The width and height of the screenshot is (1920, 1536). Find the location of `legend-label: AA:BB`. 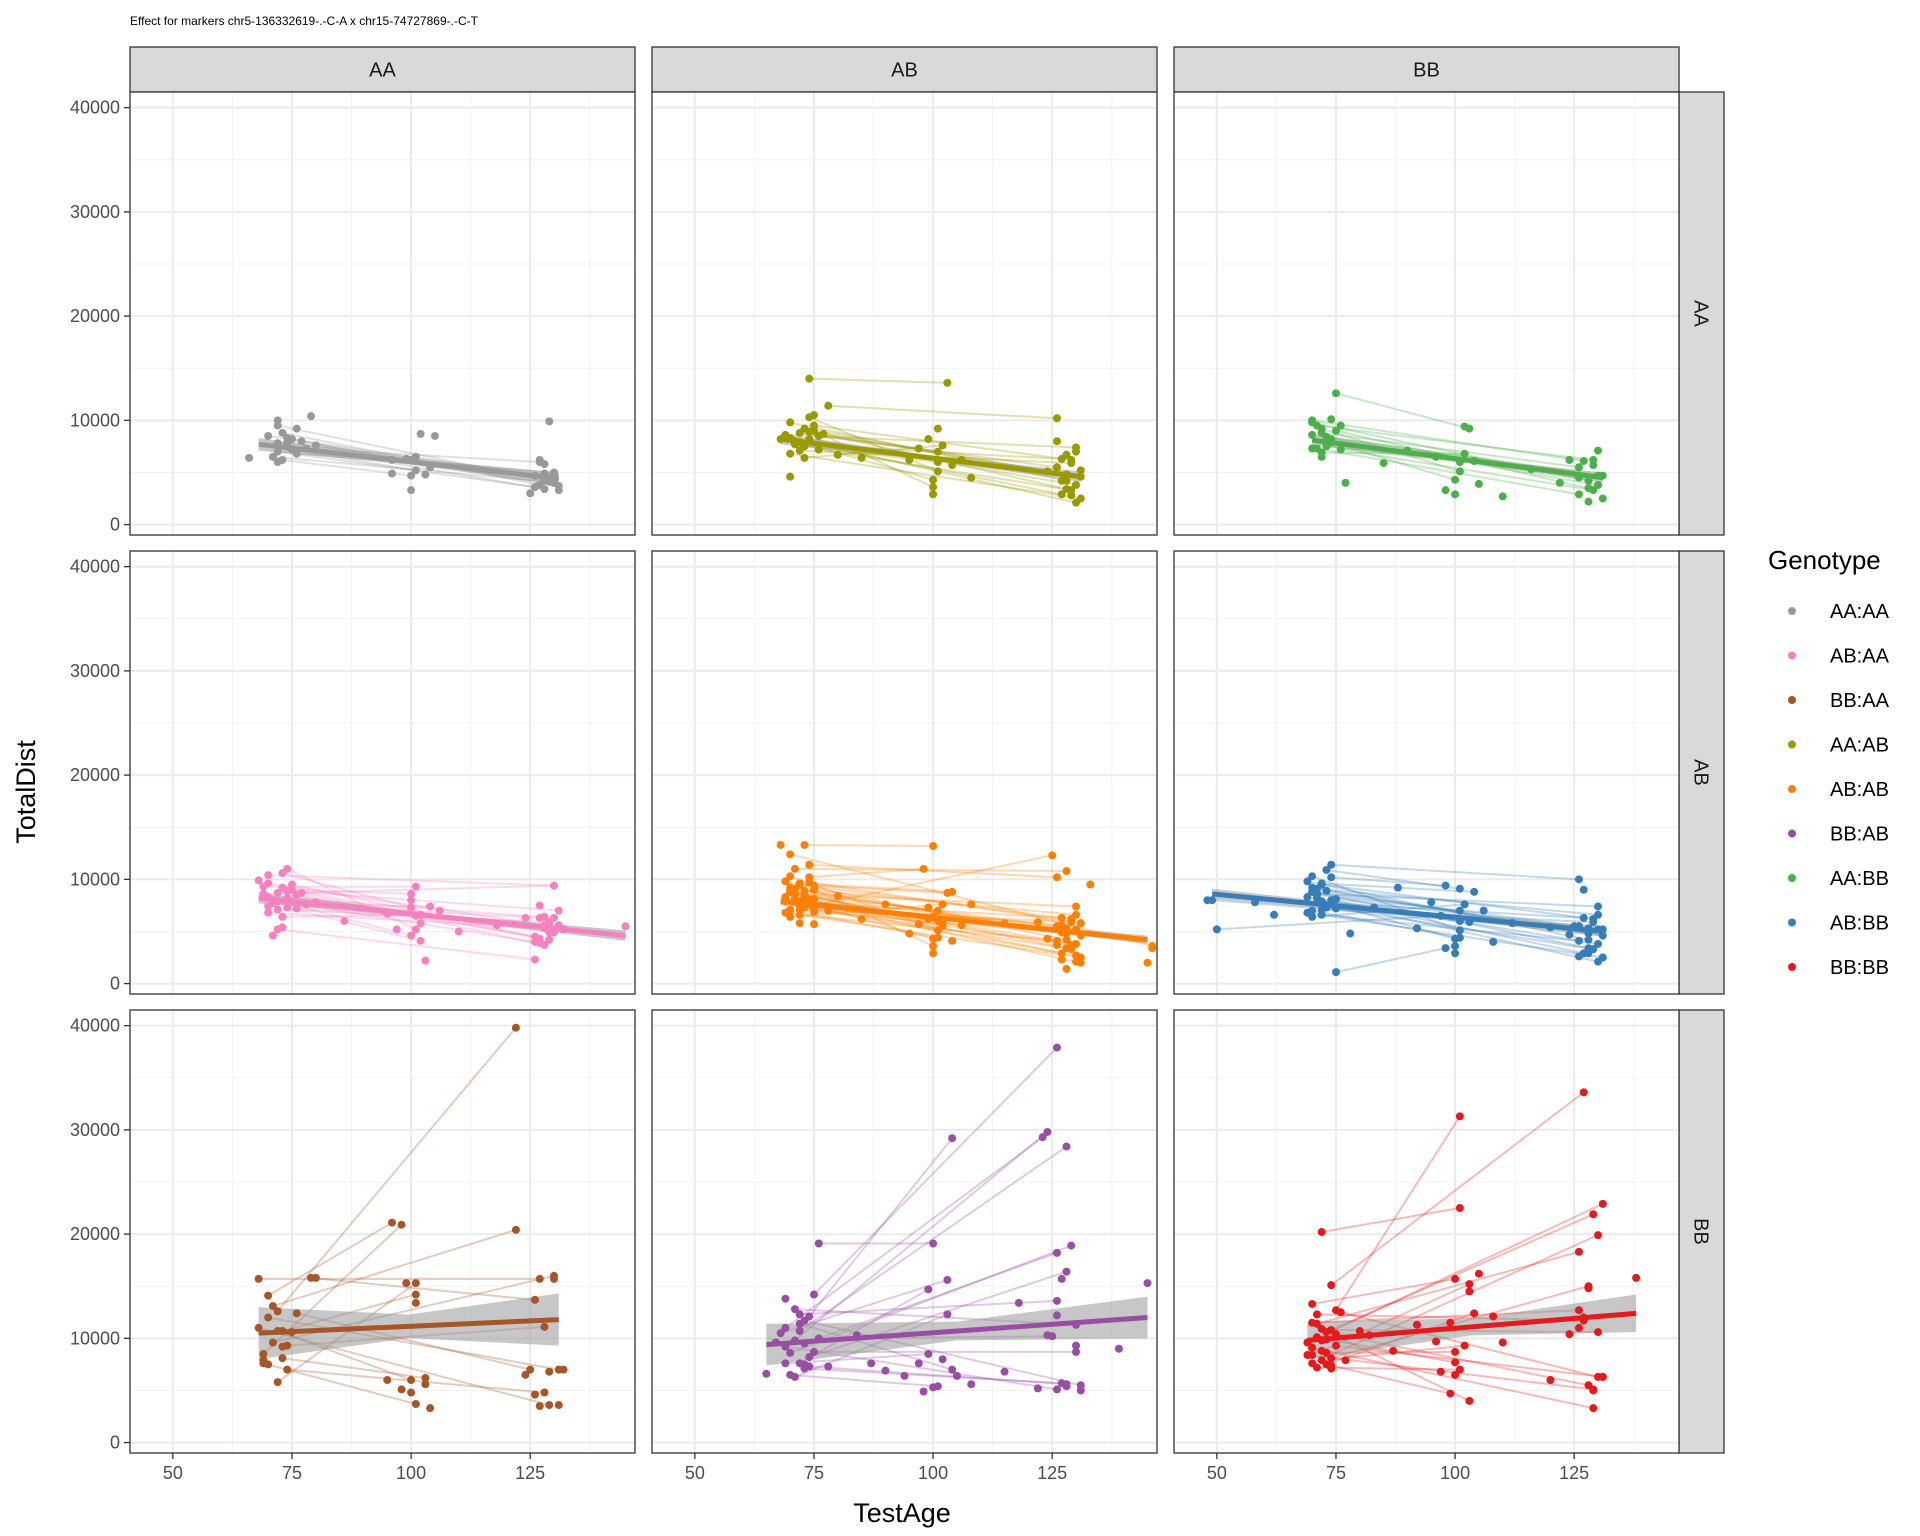

legend-label: AA:BB is located at coordinates (1859, 879).